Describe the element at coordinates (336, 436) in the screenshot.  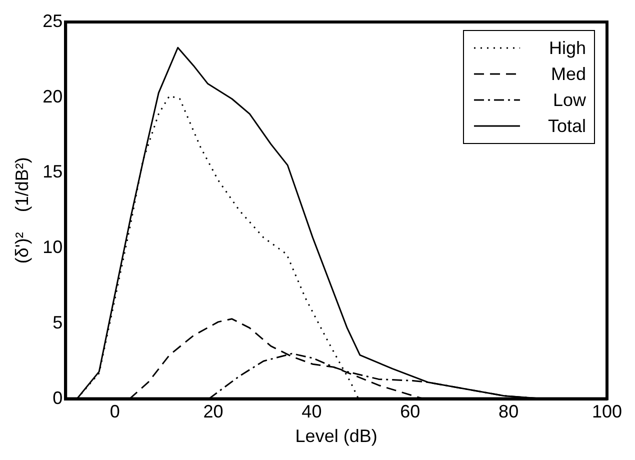
I see `x-axis-title: Level (dB)` at that location.